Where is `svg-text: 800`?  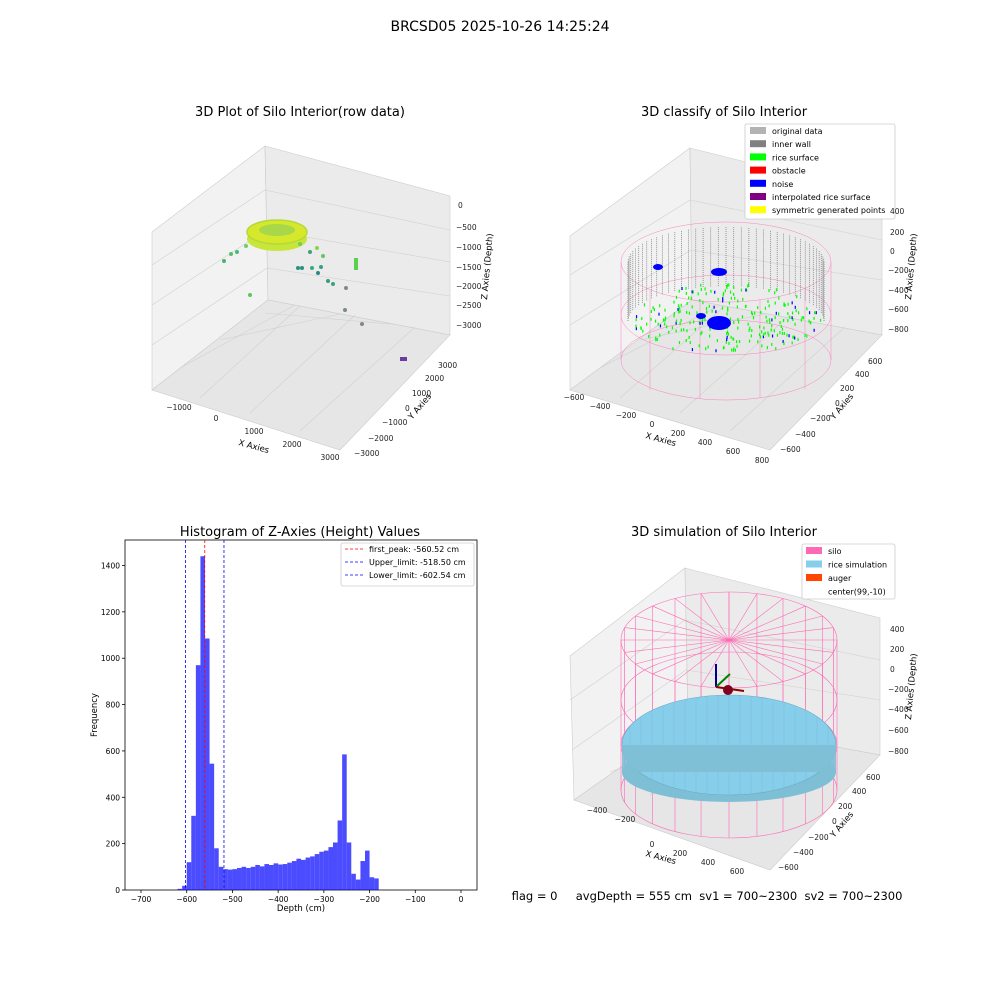
svg-text: 800 is located at coordinates (762, 460).